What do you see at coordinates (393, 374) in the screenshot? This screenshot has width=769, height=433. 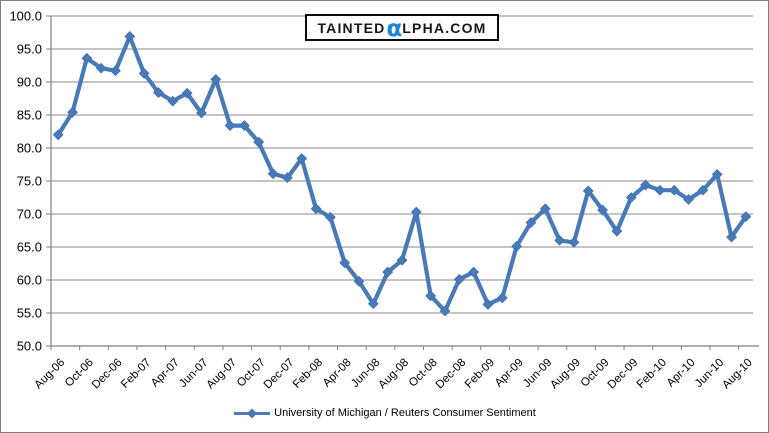 I see `x-axis-label: Aug-08` at bounding box center [393, 374].